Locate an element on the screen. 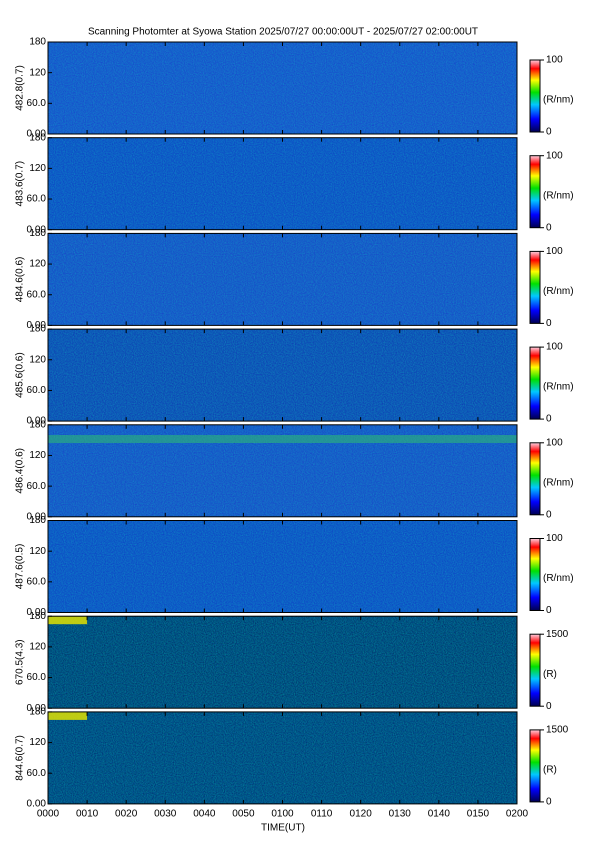  y-axis-label: 482.8(0.7) is located at coordinates (20, 88).